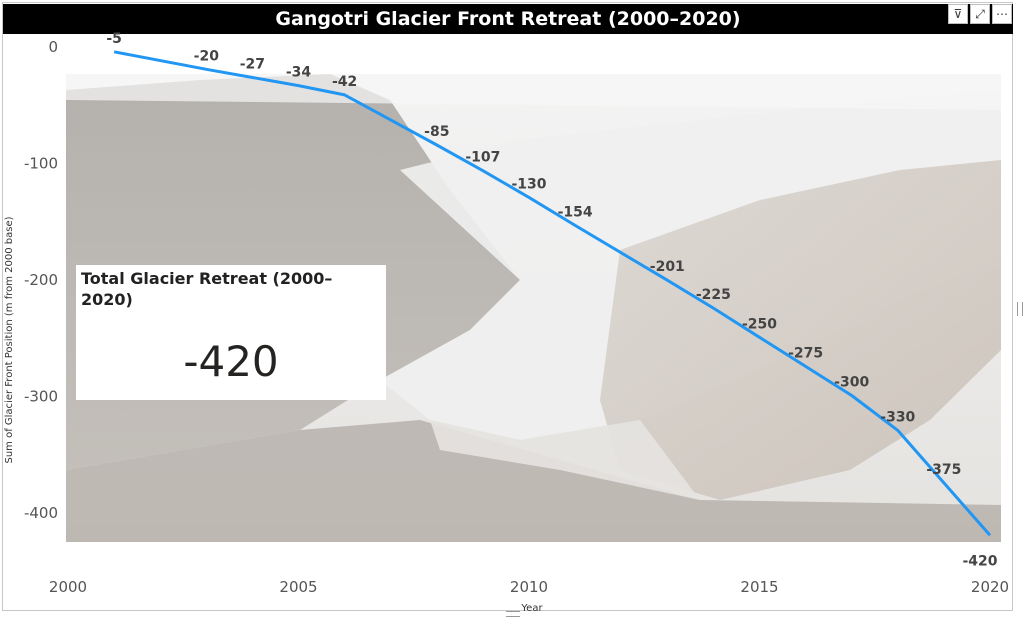 The height and width of the screenshot is (617, 1024). Describe the element at coordinates (958, 14) in the screenshot. I see `filter-icon: ⊽` at that location.